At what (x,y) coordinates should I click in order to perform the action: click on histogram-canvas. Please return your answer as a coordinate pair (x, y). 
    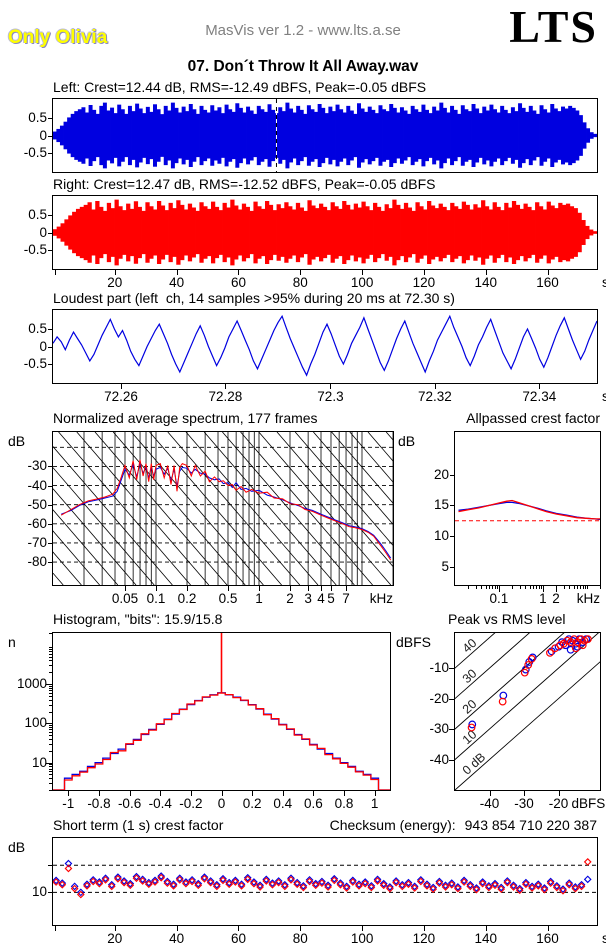
    Looking at the image, I should click on (221, 711).